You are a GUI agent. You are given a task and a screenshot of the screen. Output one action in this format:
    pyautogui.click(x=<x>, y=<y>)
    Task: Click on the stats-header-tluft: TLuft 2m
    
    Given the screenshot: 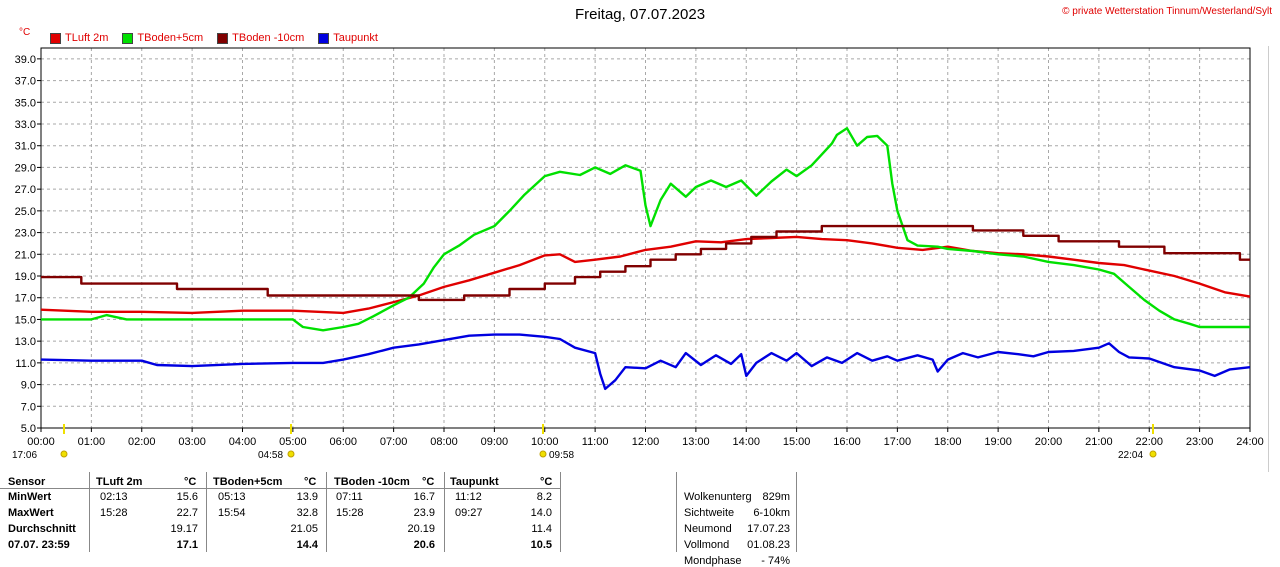 What is the action you would take?
    pyautogui.click(x=119, y=482)
    